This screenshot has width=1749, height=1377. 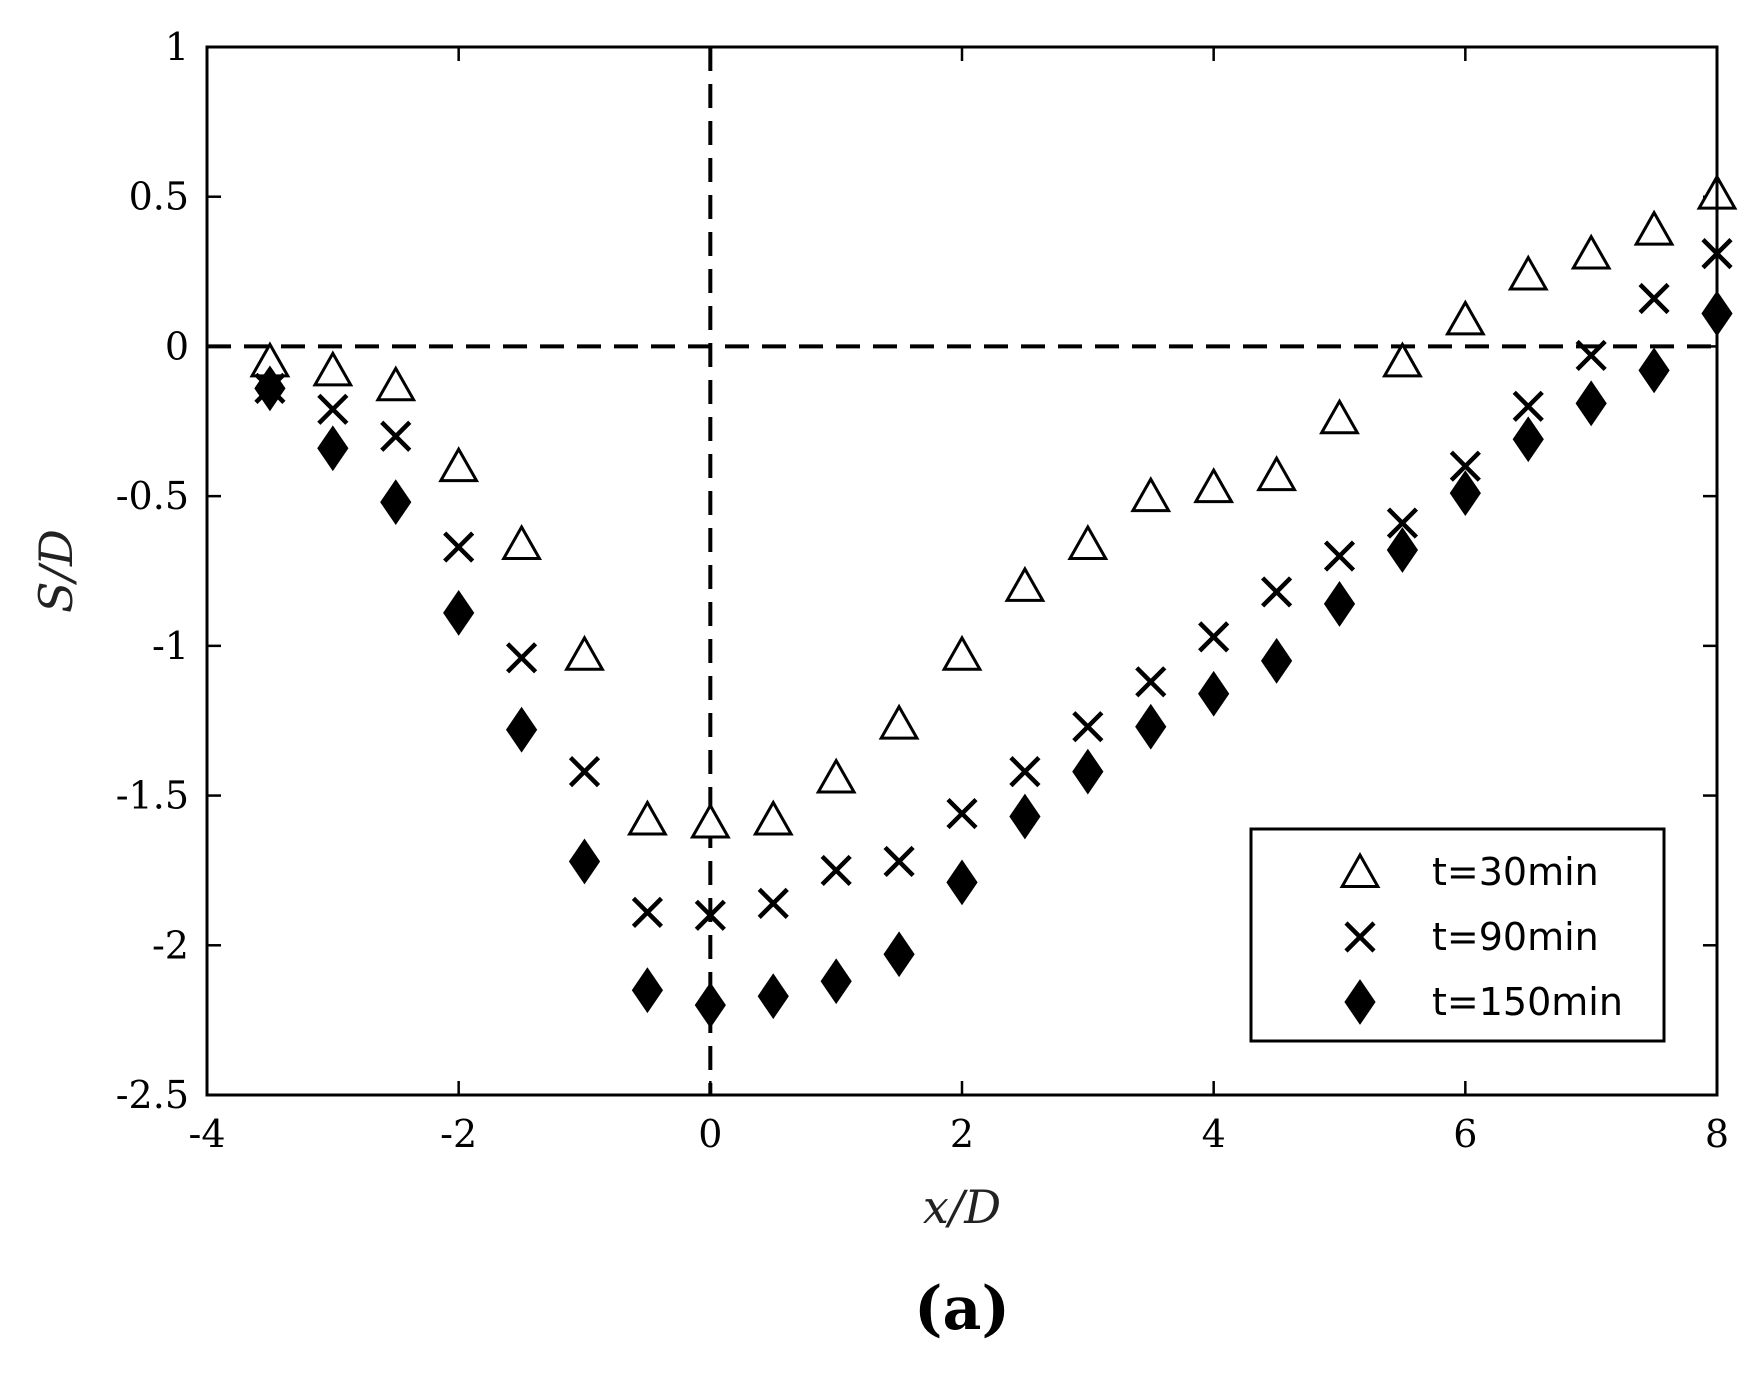 What do you see at coordinates (177, 346) in the screenshot?
I see `y-tick-label: 0` at bounding box center [177, 346].